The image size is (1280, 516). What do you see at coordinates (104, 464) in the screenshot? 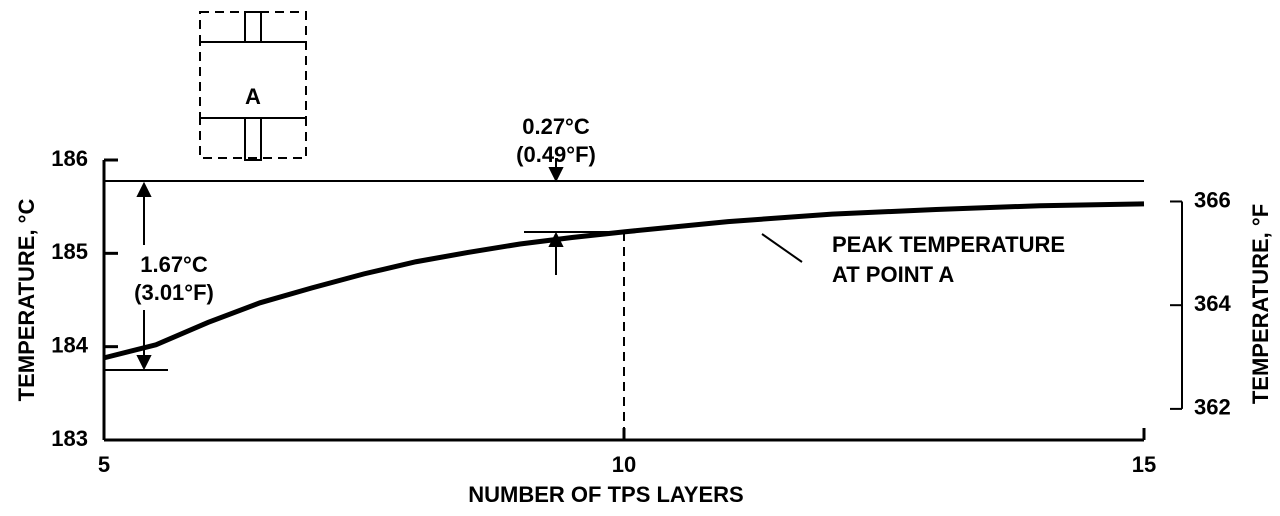
I see `x-tick-label: 5` at bounding box center [104, 464].